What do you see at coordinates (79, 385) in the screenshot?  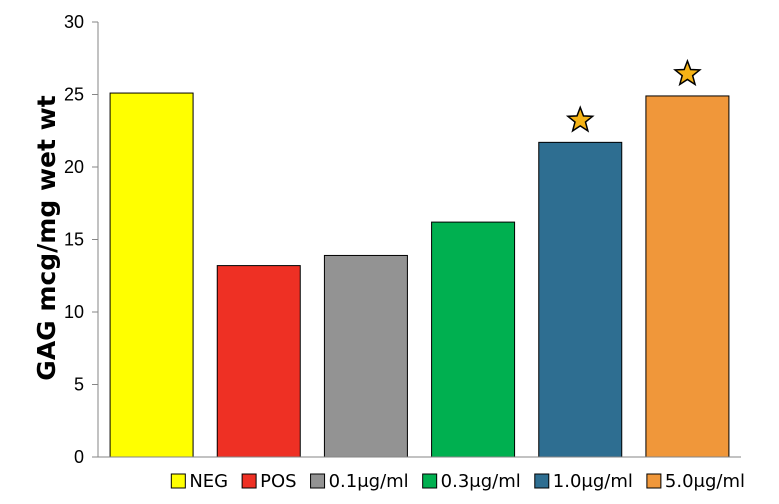 I see `y-tick-label: 5` at bounding box center [79, 385].